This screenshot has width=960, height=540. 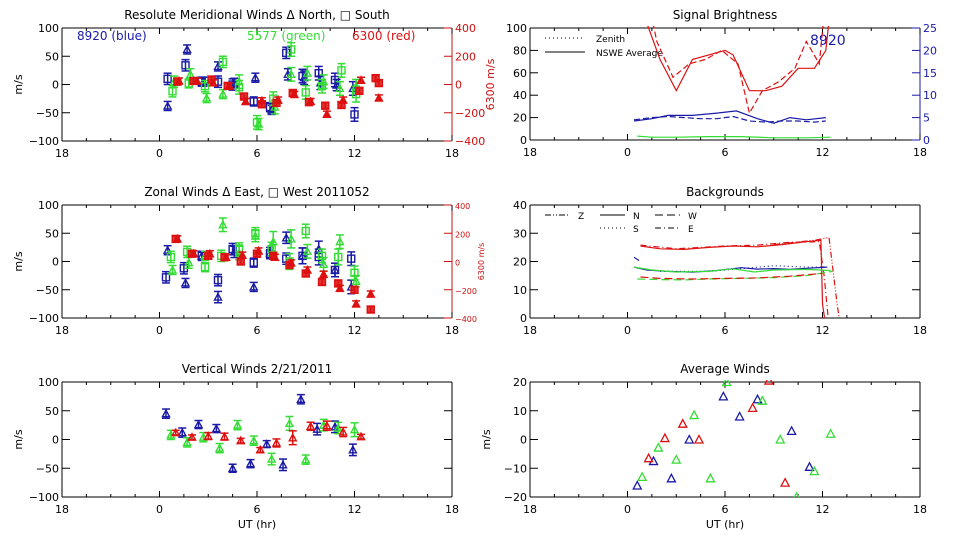 What do you see at coordinates (691, 230) in the screenshot?
I see `legend-label: E` at bounding box center [691, 230].